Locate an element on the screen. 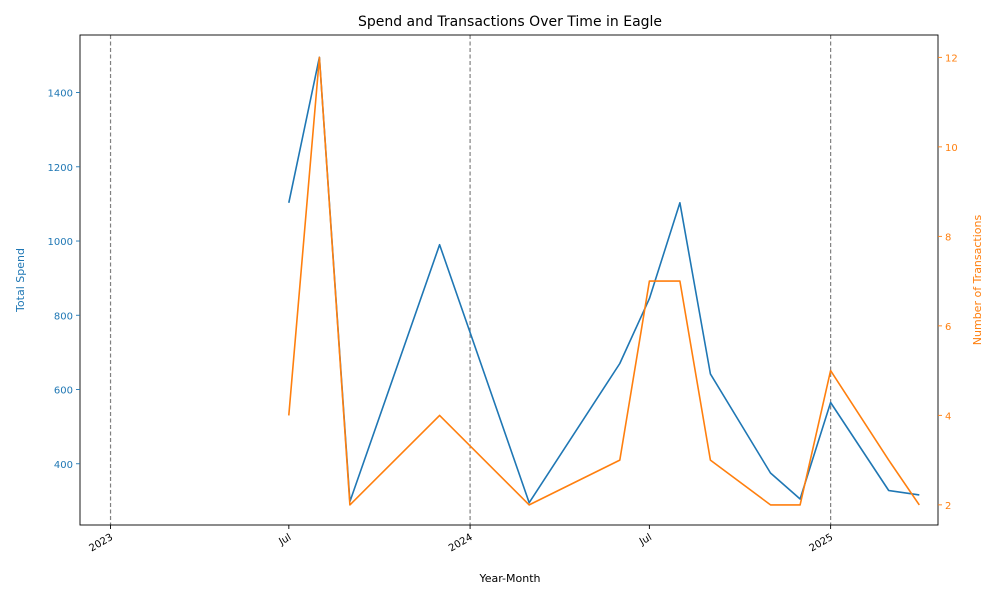  y-right-tick-label: 8 is located at coordinates (948, 237).